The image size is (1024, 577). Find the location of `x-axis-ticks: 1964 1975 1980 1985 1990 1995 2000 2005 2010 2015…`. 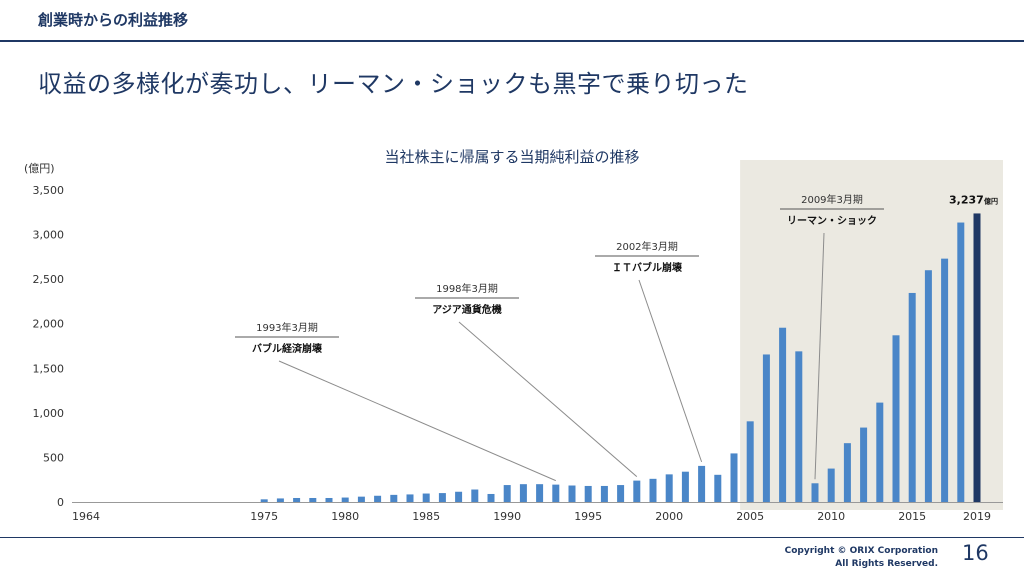

x-axis-ticks: 1964 1975 1980 1985 1990 1995 2000 2005 2010 2015… is located at coordinates (531, 516).